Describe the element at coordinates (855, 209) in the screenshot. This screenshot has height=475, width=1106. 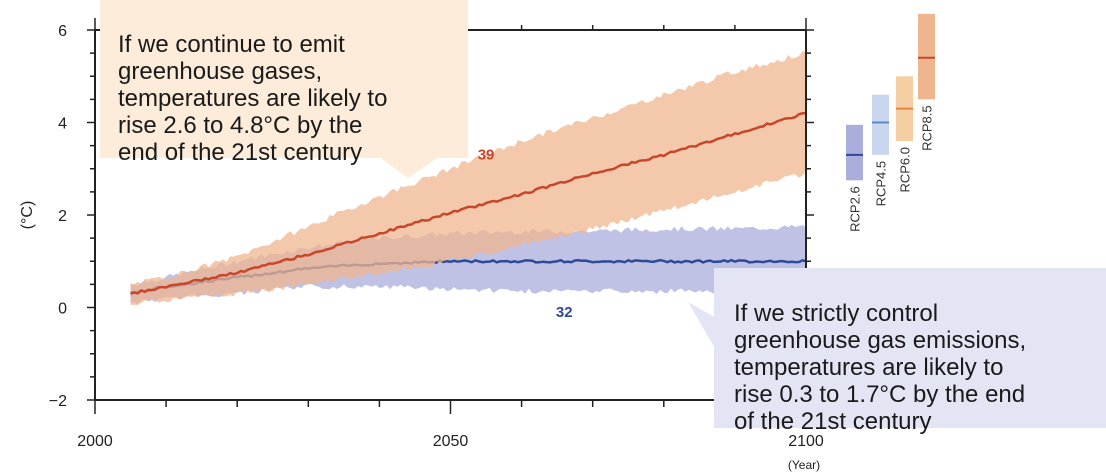
I see `rcp-label-rcp26: RCP2.6` at that location.